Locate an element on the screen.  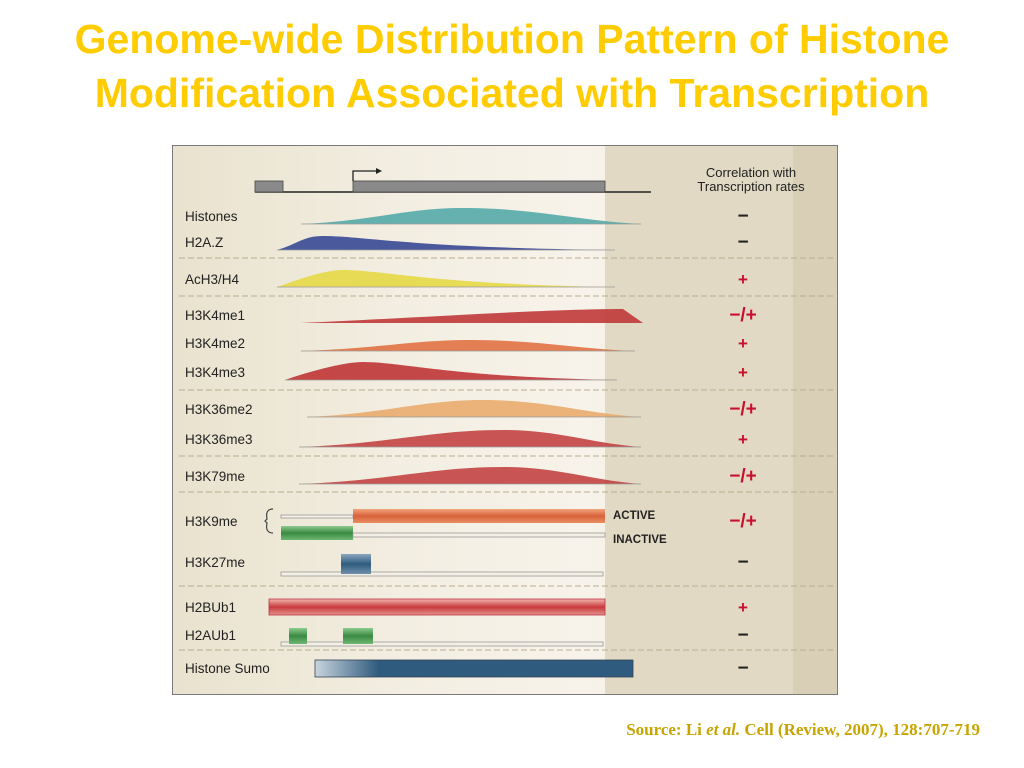
row-label-h3k4me2: H3K4me2 is located at coordinates (215, 343).